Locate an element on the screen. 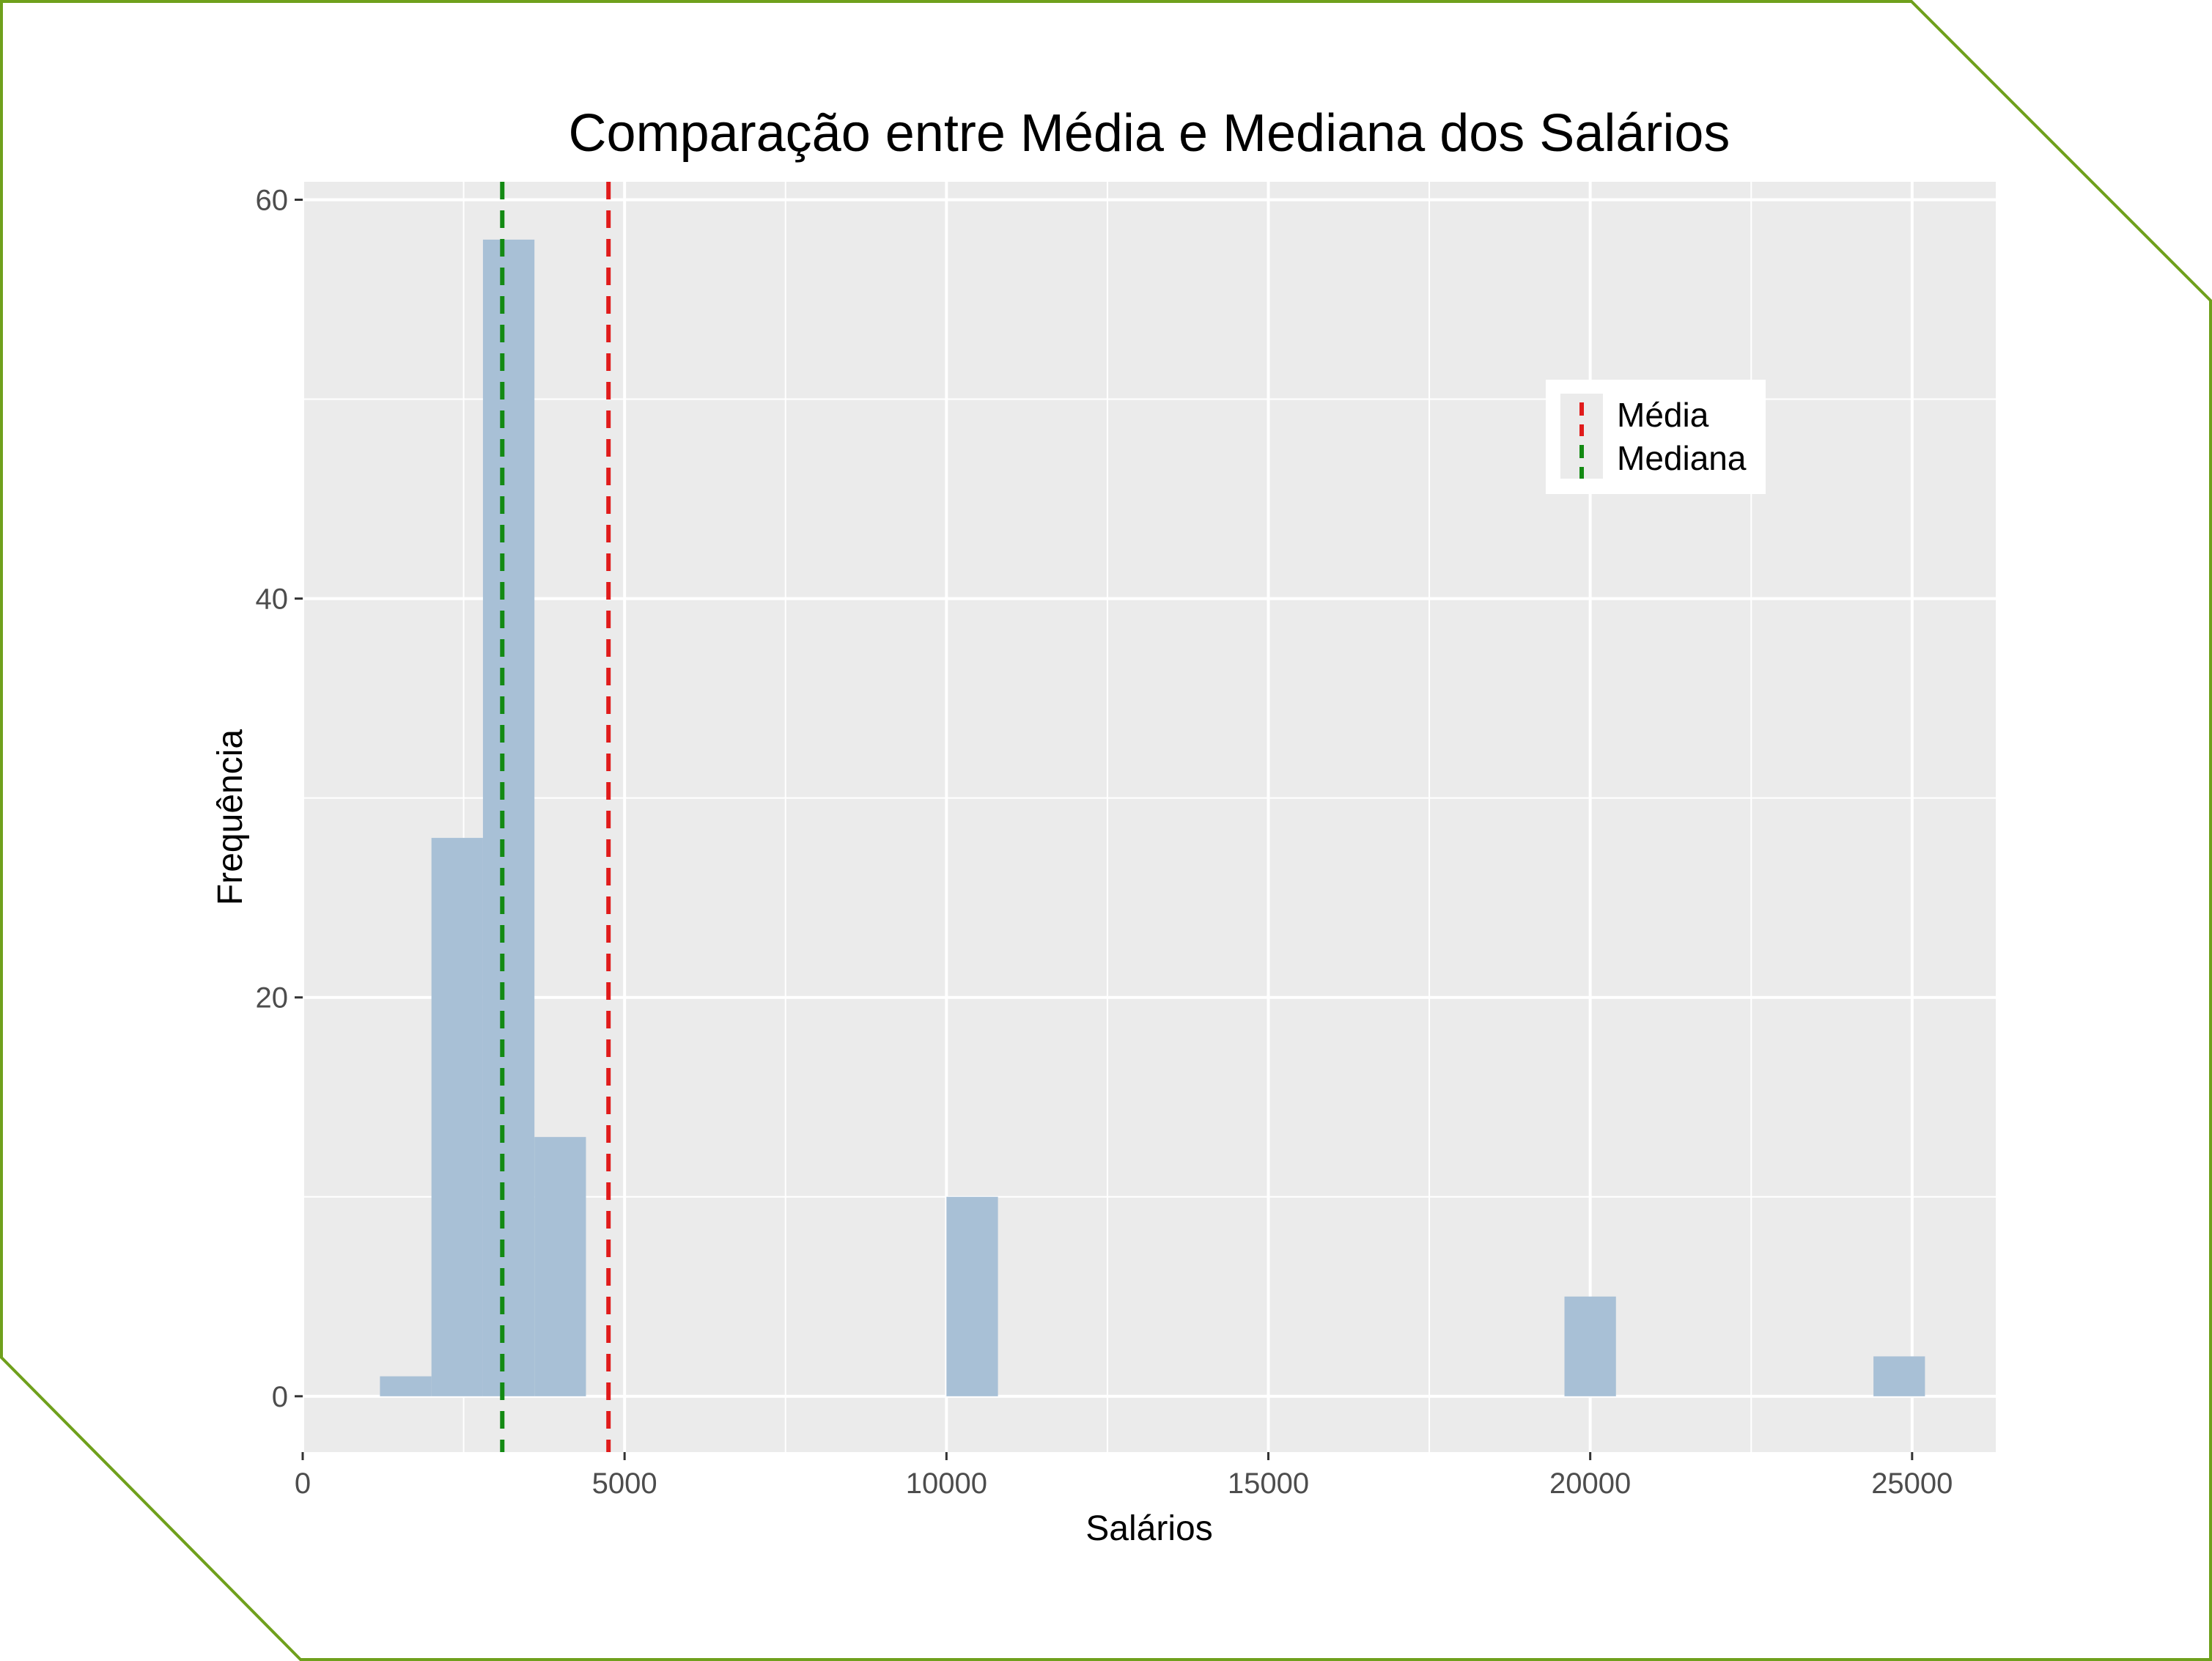 Image resolution: width=2212 pixels, height=1661 pixels. y-axis: 0 20 40 60 is located at coordinates (279, 799).